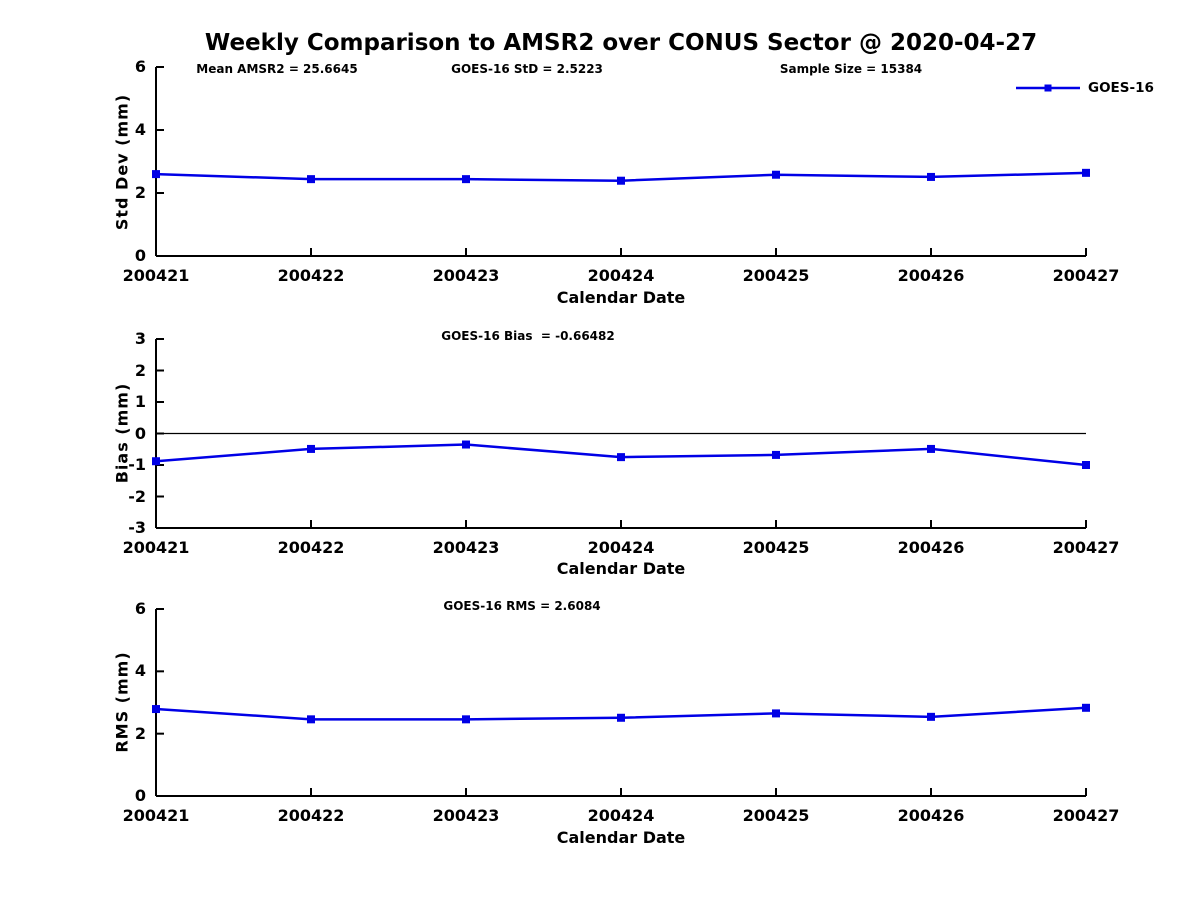 The image size is (1200, 900). What do you see at coordinates (528, 336) in the screenshot?
I see `annotation-goes16-bias: GOES-16 Bias = -0.66482` at bounding box center [528, 336].